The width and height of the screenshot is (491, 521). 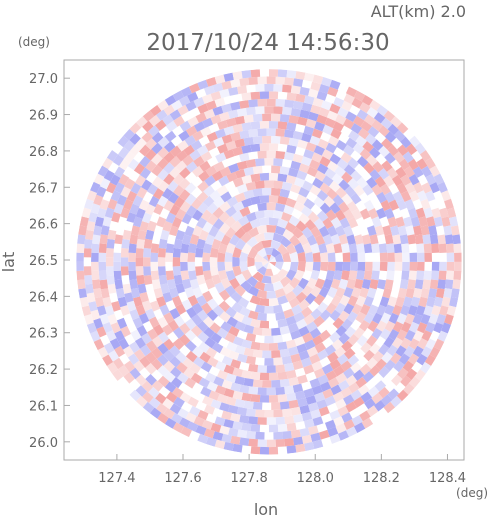 I want to click on y-axis-label: lat, so click(x=9, y=262).